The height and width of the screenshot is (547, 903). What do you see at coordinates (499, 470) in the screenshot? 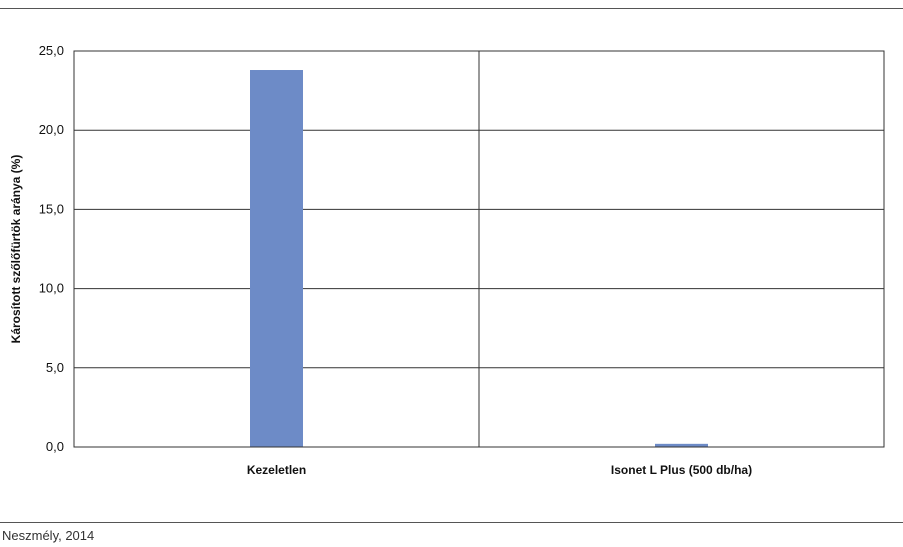
I see `category-labels: Kezeletlen Isonet L Plus (500 db/ha)` at bounding box center [499, 470].